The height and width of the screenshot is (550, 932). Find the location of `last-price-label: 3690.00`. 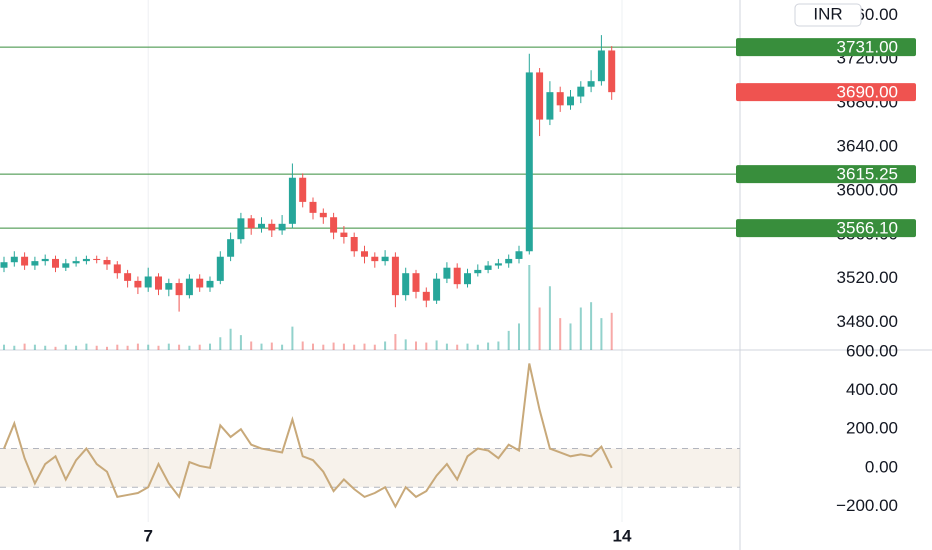

last-price-label: 3690.00 is located at coordinates (867, 92).